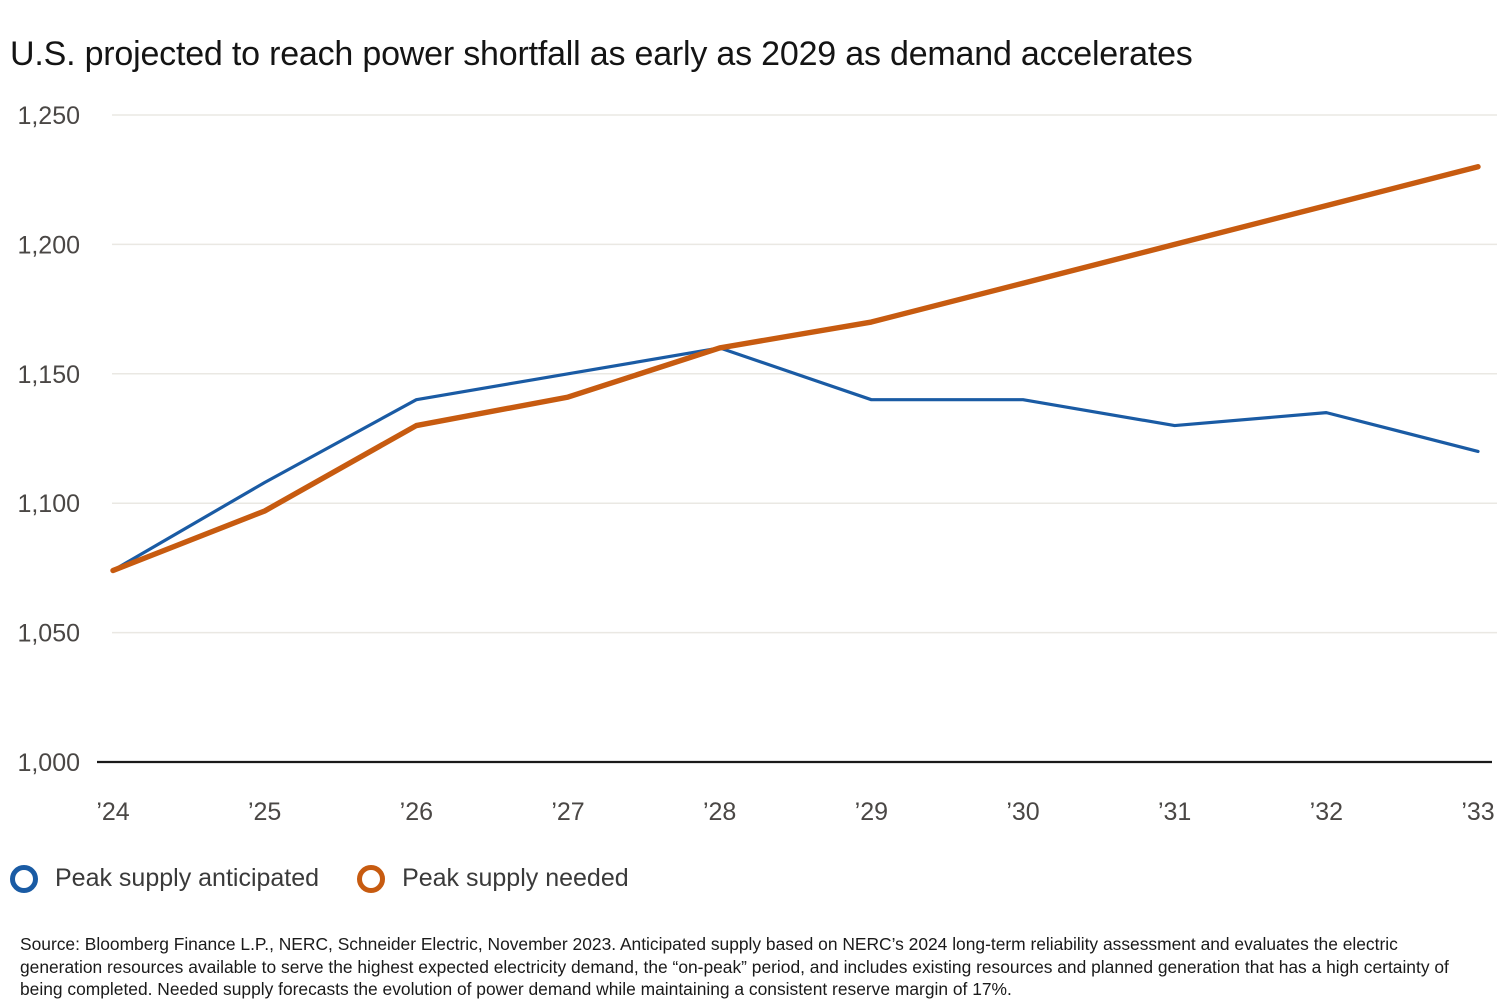 The image size is (1504, 1001). What do you see at coordinates (48, 245) in the screenshot?
I see `y-tick-label: 1,200` at bounding box center [48, 245].